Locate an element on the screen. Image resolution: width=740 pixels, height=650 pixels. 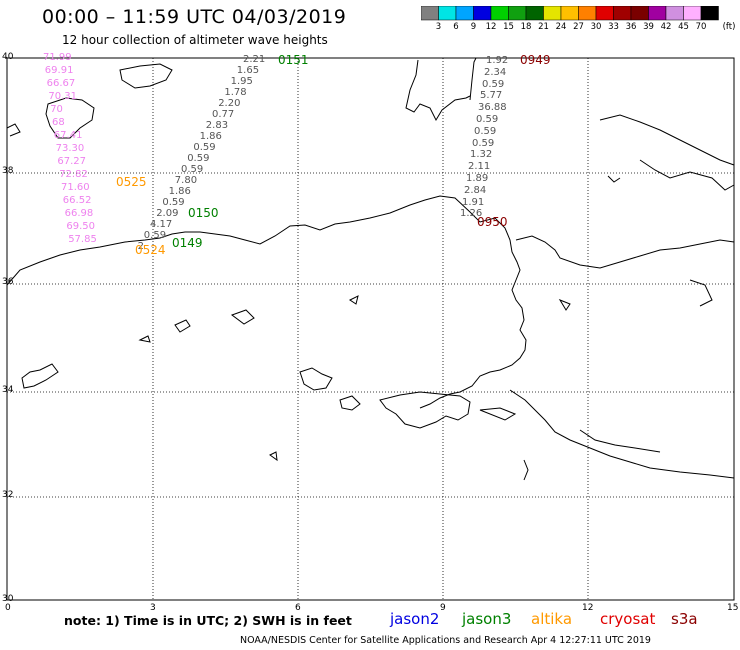
wave-height-label: 1.92 is located at coordinates (497, 60).